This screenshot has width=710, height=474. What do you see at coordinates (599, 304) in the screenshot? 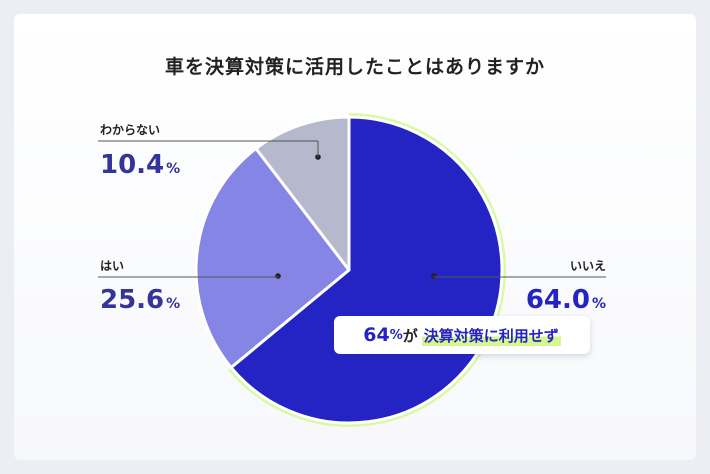
I see `slice-value-unit-no: %` at bounding box center [599, 304].